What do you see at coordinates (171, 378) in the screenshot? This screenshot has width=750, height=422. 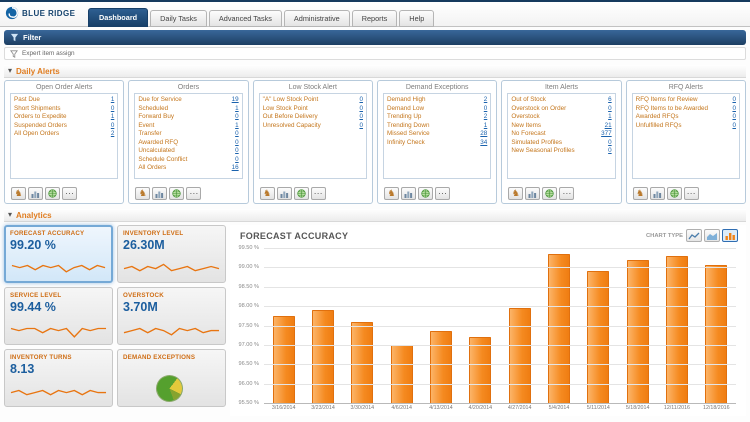 I see `kpi-tile-demand-exceptions: DEMAND EXCEPTIONS` at bounding box center [171, 378].